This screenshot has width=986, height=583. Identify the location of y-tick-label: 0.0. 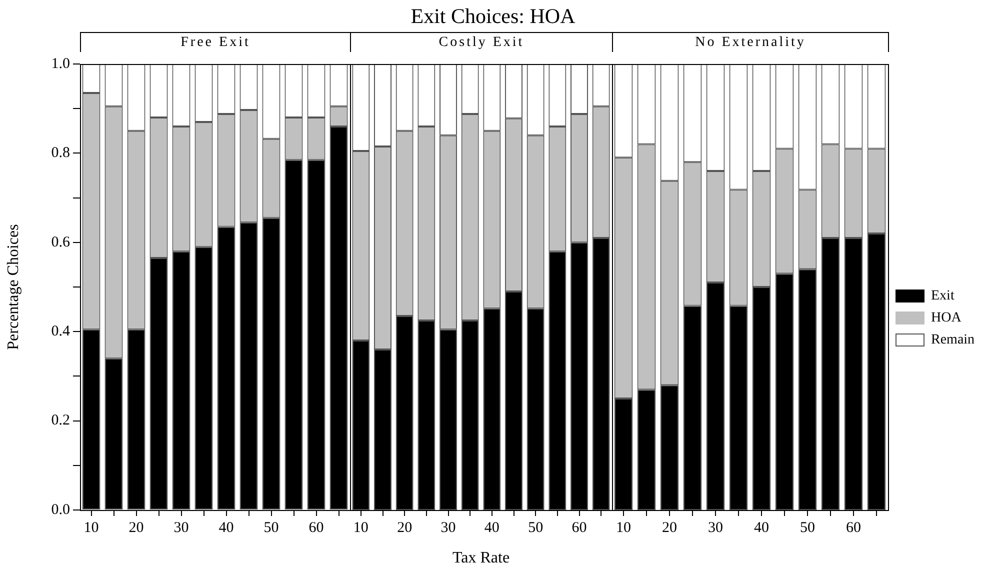
(60, 510).